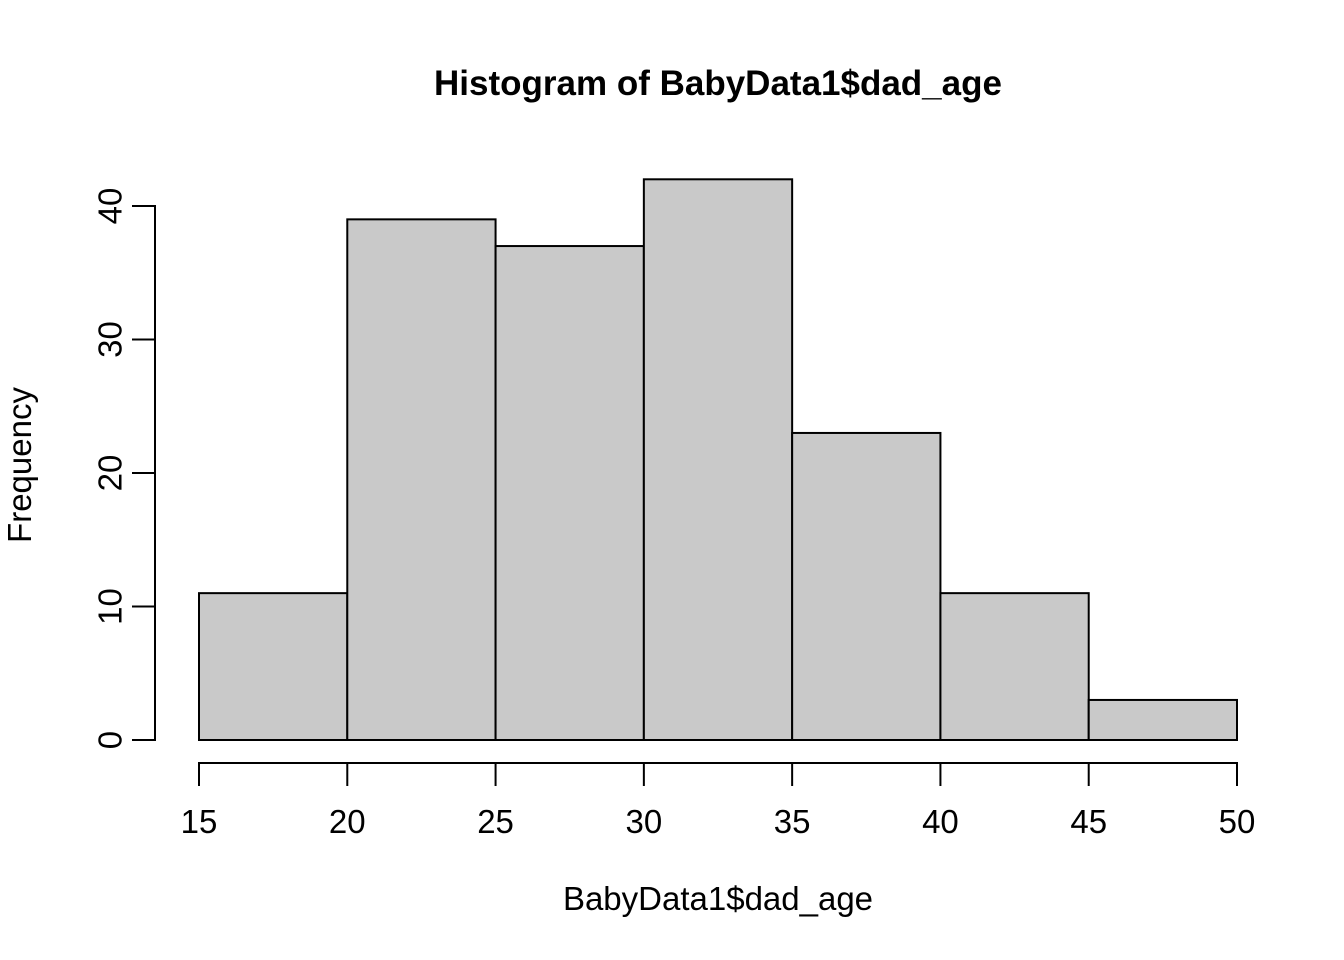 This screenshot has height=960, width=1344. I want to click on x-tick-label: 25, so click(495, 821).